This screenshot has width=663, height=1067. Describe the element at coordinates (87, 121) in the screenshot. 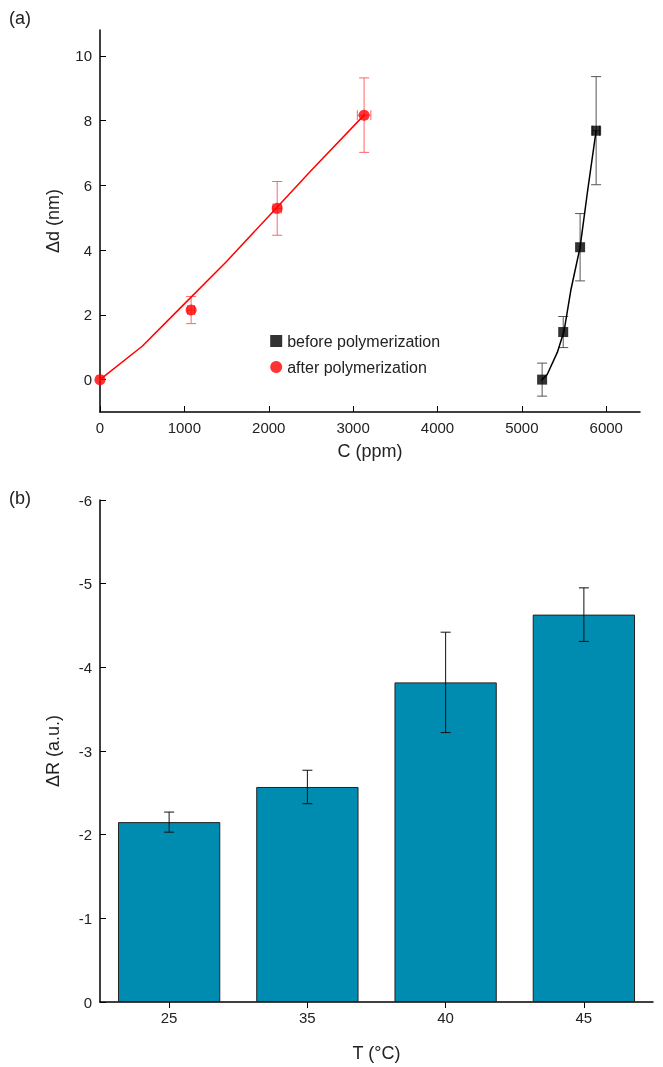

I see `y-tick-label: 8` at that location.